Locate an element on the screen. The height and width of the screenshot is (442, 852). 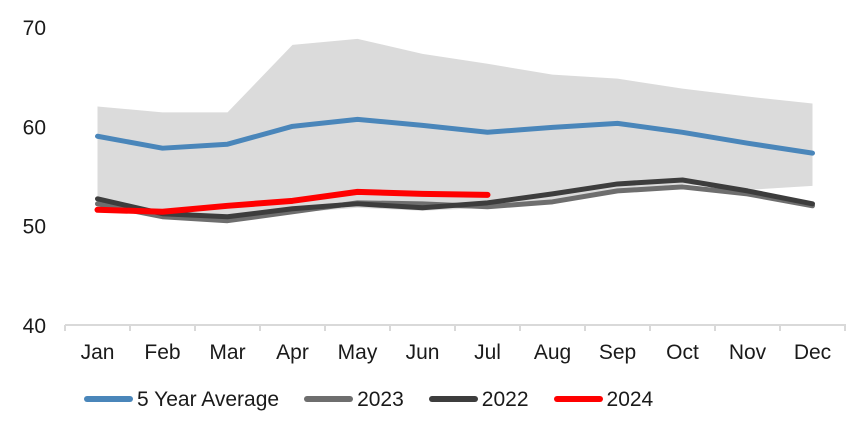
legend-label: 5 Year Average is located at coordinates (208, 399).